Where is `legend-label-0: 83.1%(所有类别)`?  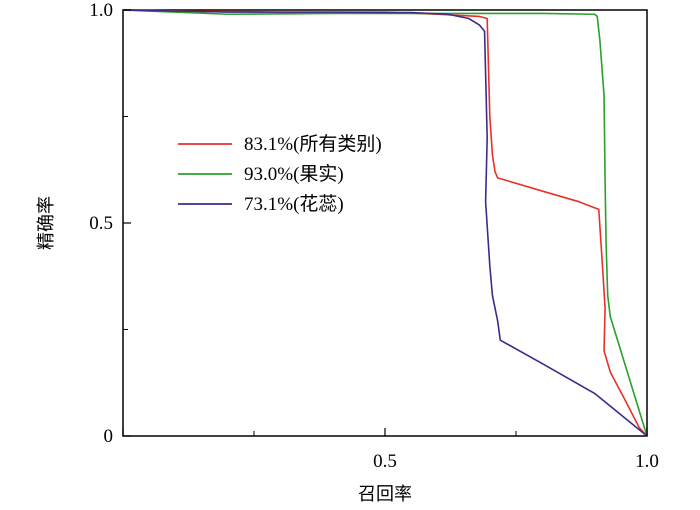
legend-label-0: 83.1%(所有类别) is located at coordinates (313, 144).